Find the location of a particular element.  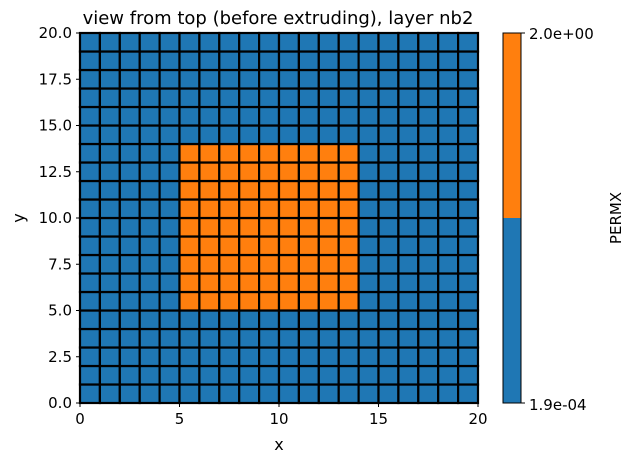

x-tick-label: 10 is located at coordinates (278, 419).